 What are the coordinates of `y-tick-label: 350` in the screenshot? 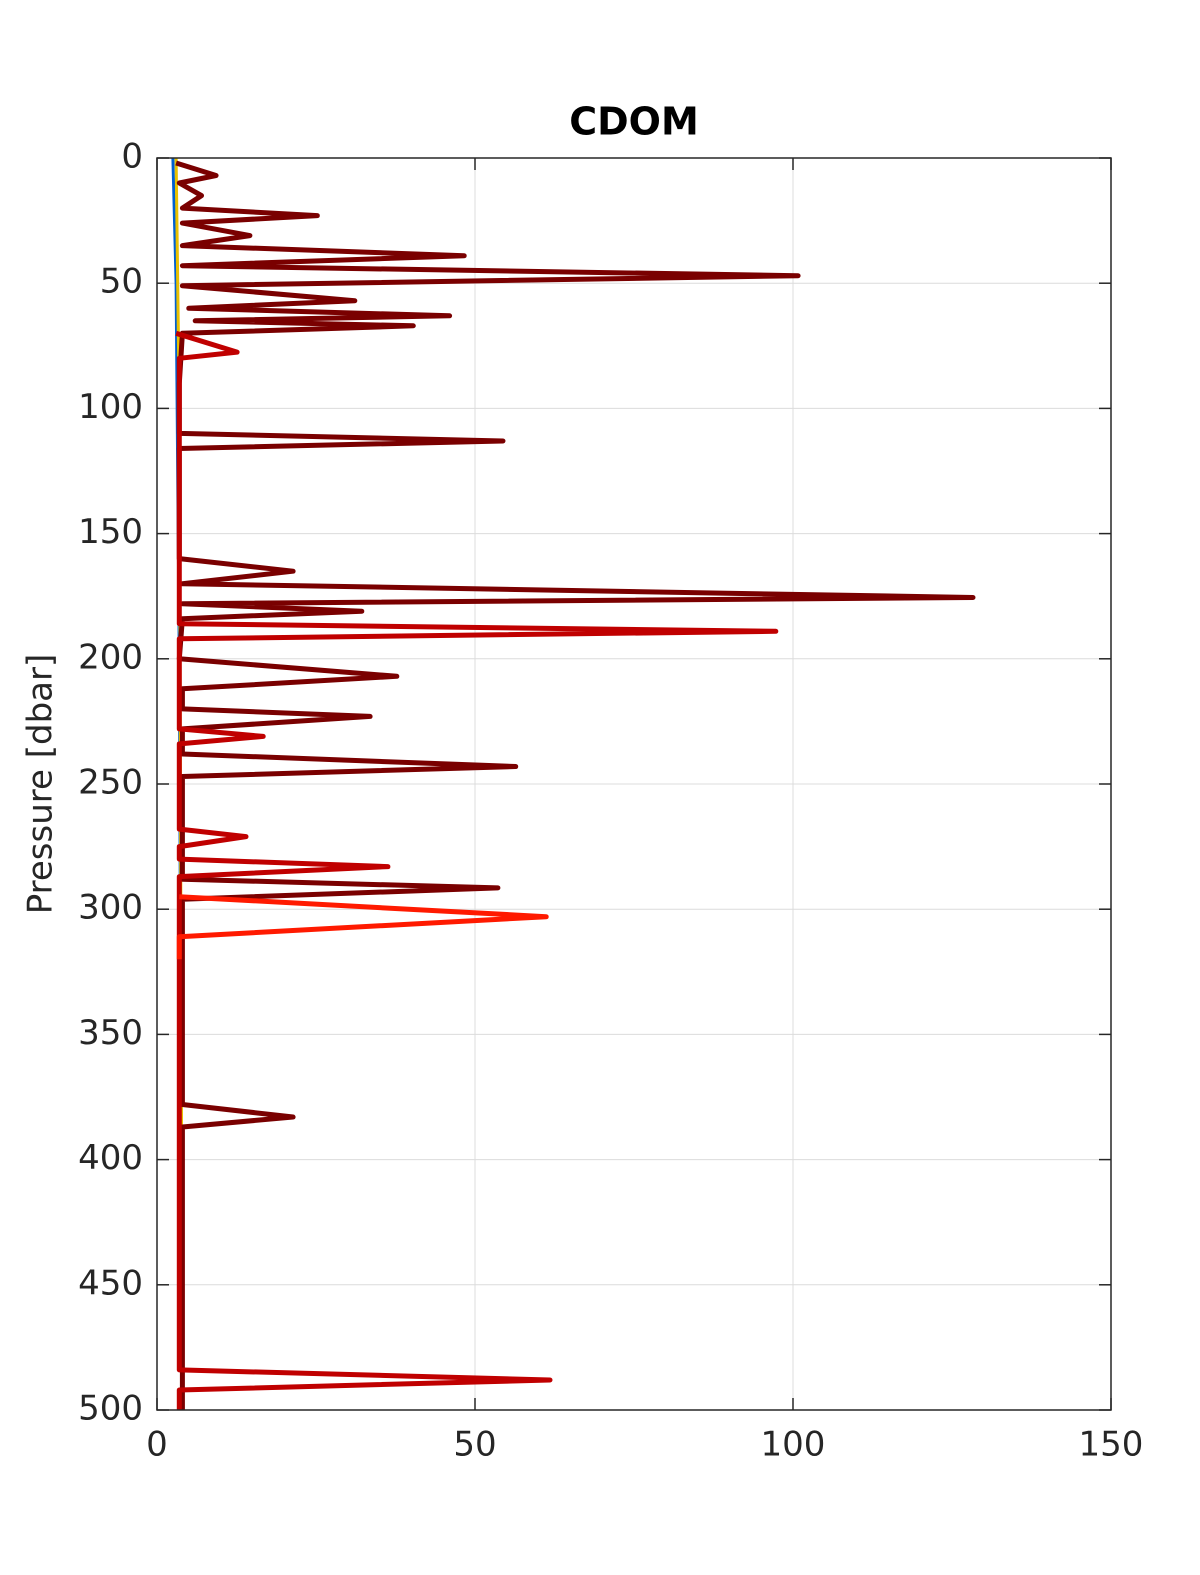 It's located at (110, 1033).